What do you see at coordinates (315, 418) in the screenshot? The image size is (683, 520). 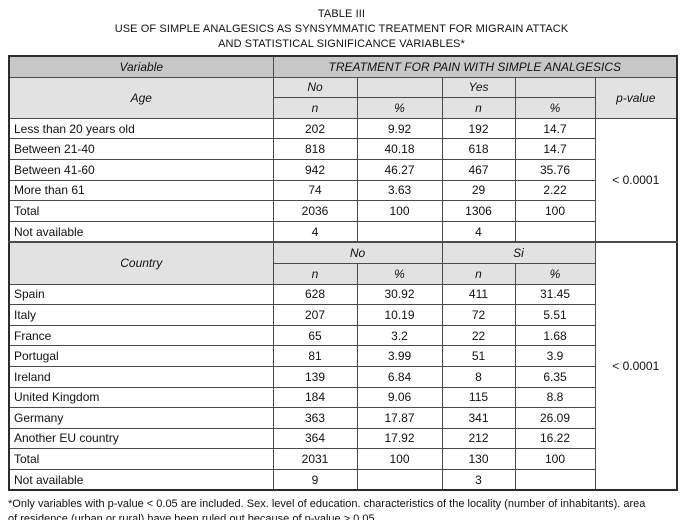 I see `no-n-cell: 363` at bounding box center [315, 418].